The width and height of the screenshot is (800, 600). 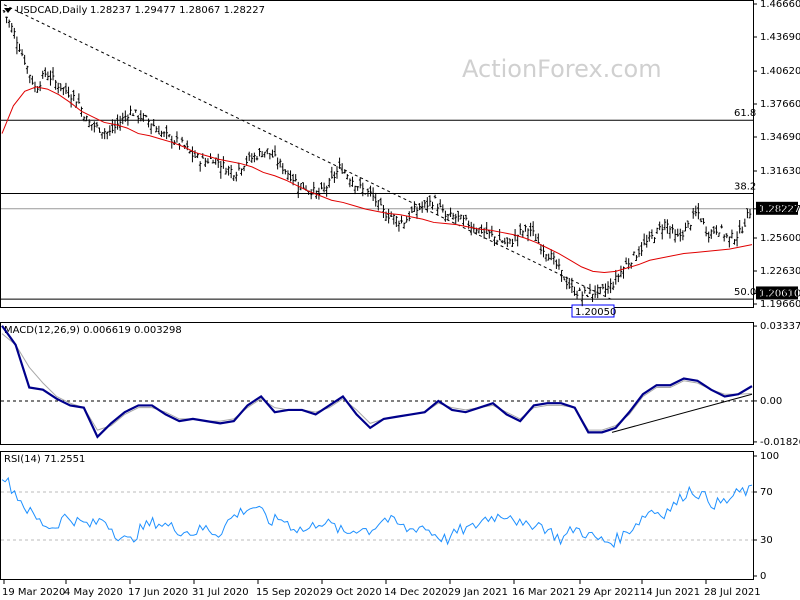 What do you see at coordinates (177, 10) in the screenshot?
I see `ohlc-values: 1.28237 1.29477 1.28067 1.28227` at bounding box center [177, 10].